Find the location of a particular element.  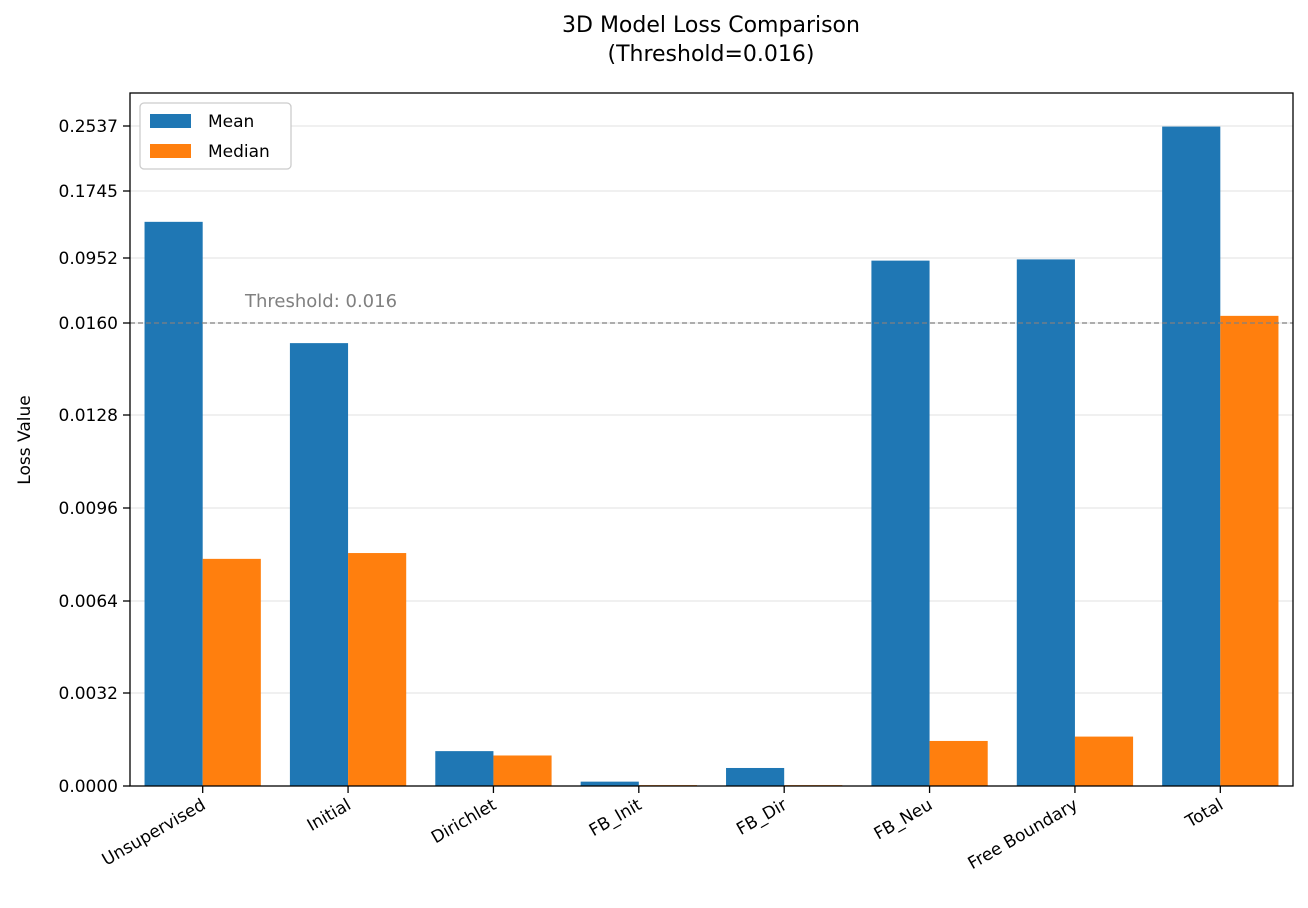

x-tick-label: Dirichlet is located at coordinates (464, 821).